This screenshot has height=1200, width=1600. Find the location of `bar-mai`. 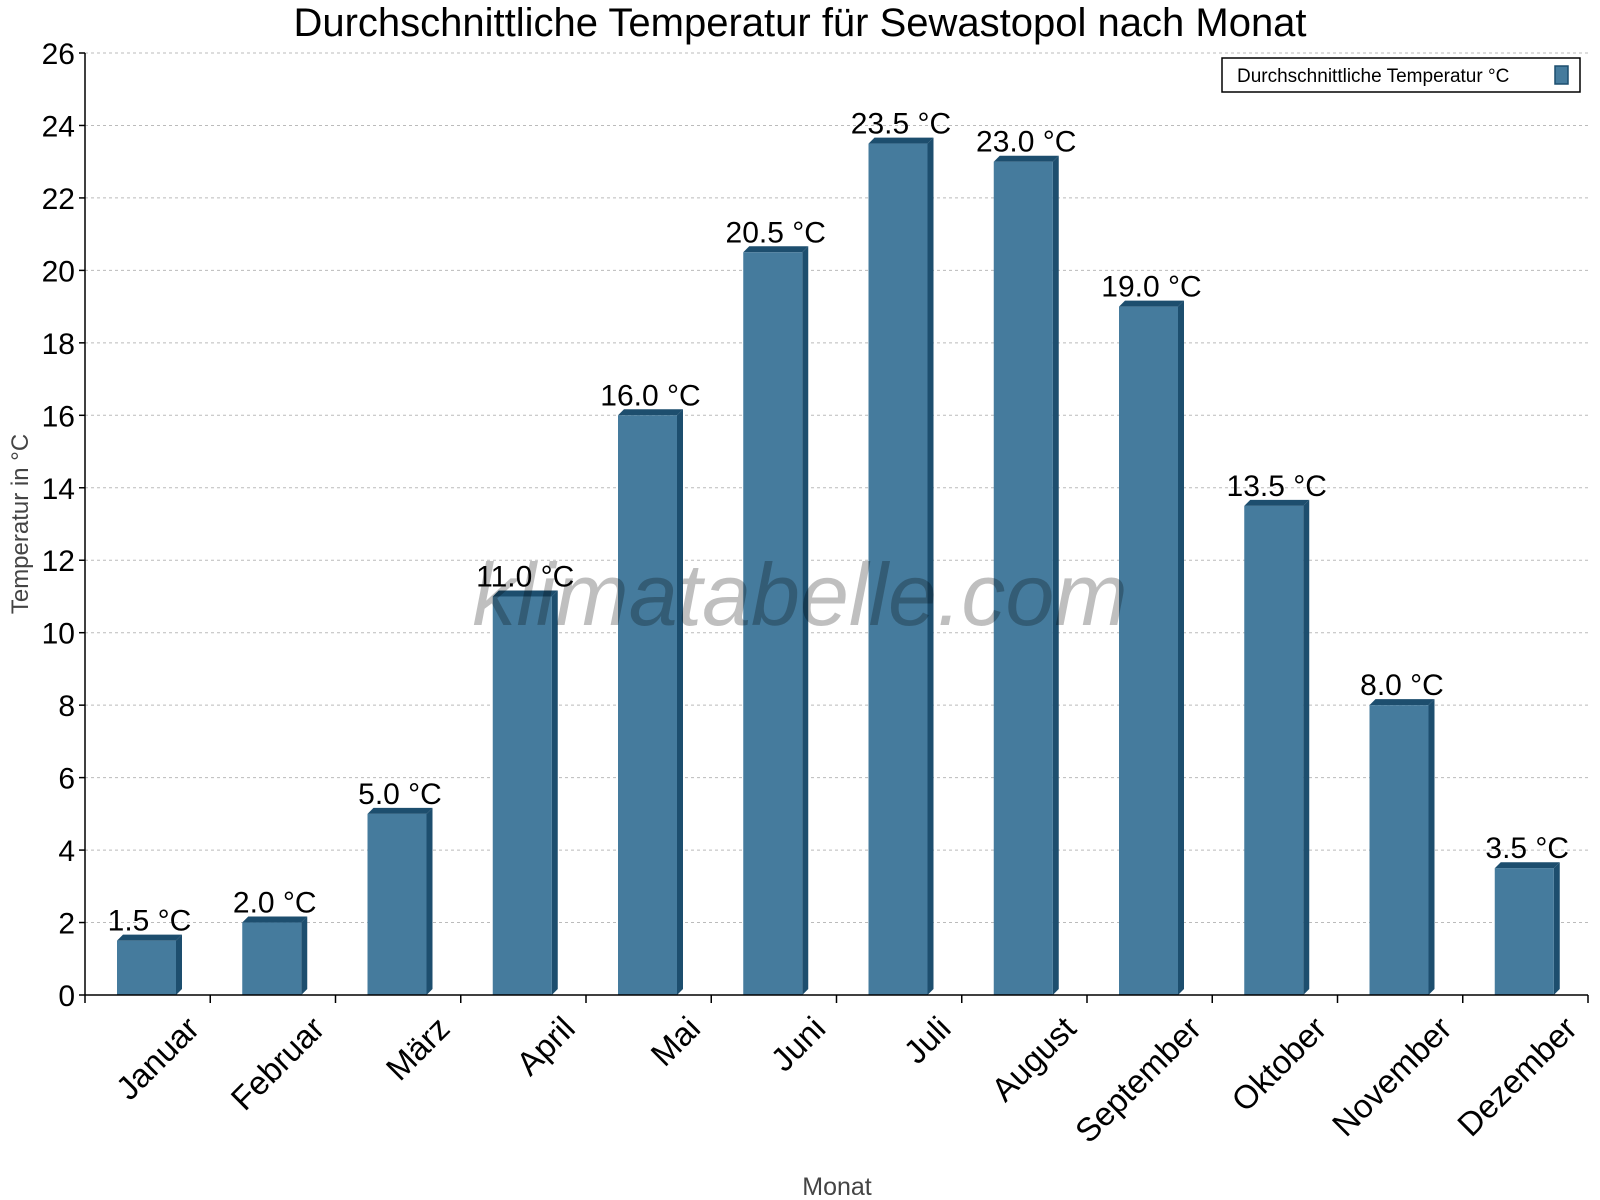

bar-mai is located at coordinates (650, 702).